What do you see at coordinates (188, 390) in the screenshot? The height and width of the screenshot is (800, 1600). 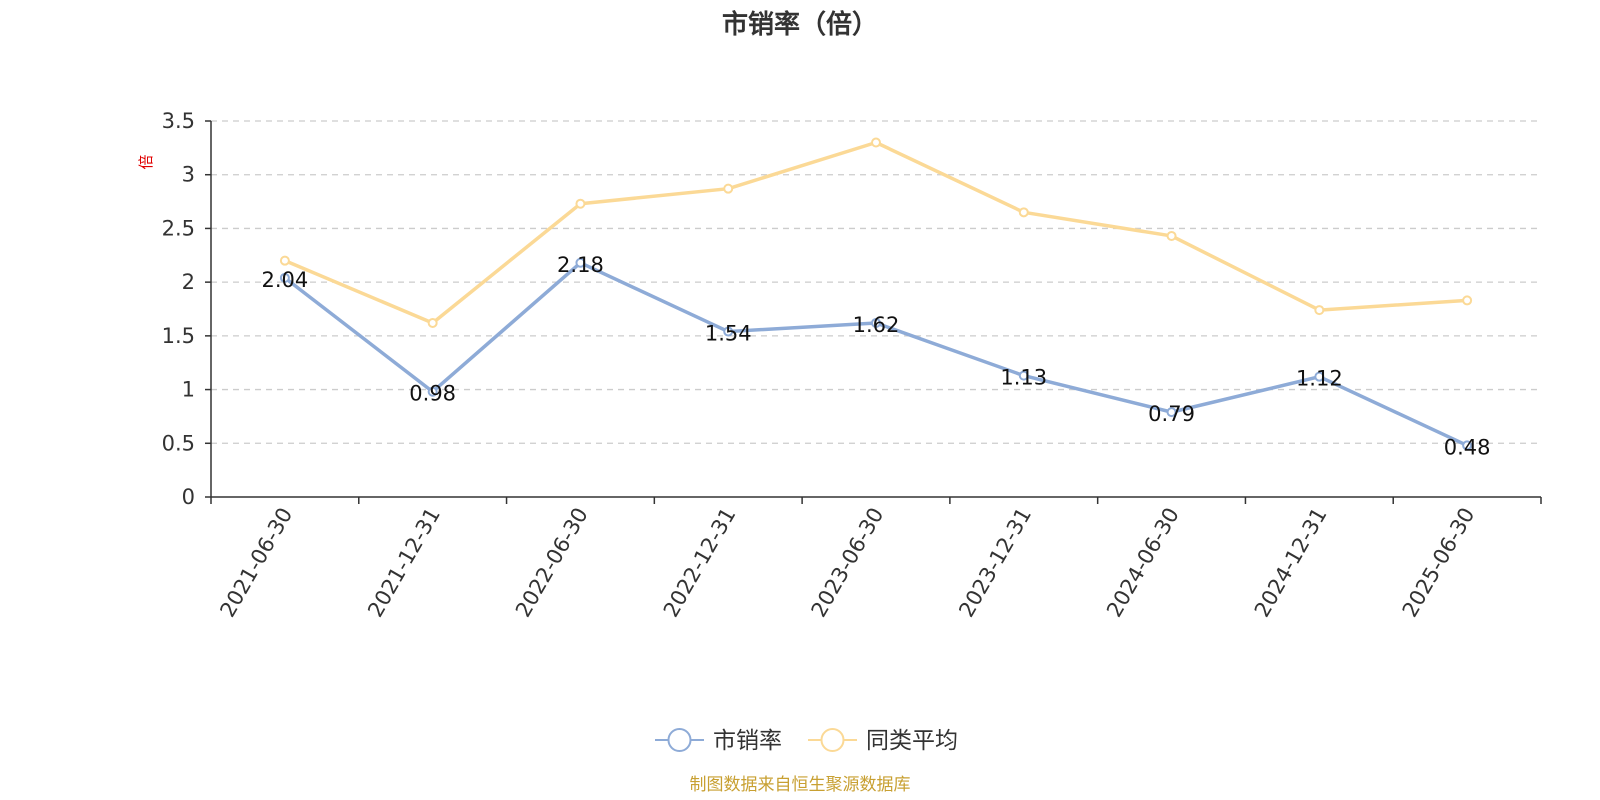 I see `y-tick-label: 1` at bounding box center [188, 390].